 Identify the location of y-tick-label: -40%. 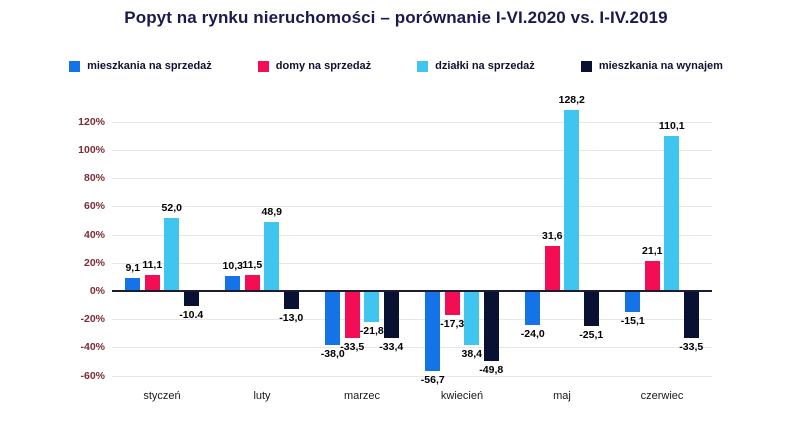
(92, 347).